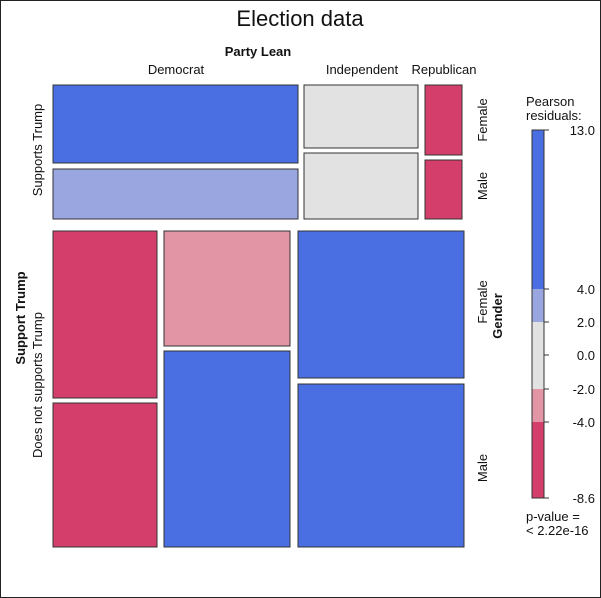 This screenshot has height=598, width=601. Describe the element at coordinates (176, 69) in the screenshot. I see `party-label-democrat: Democrat` at that location.